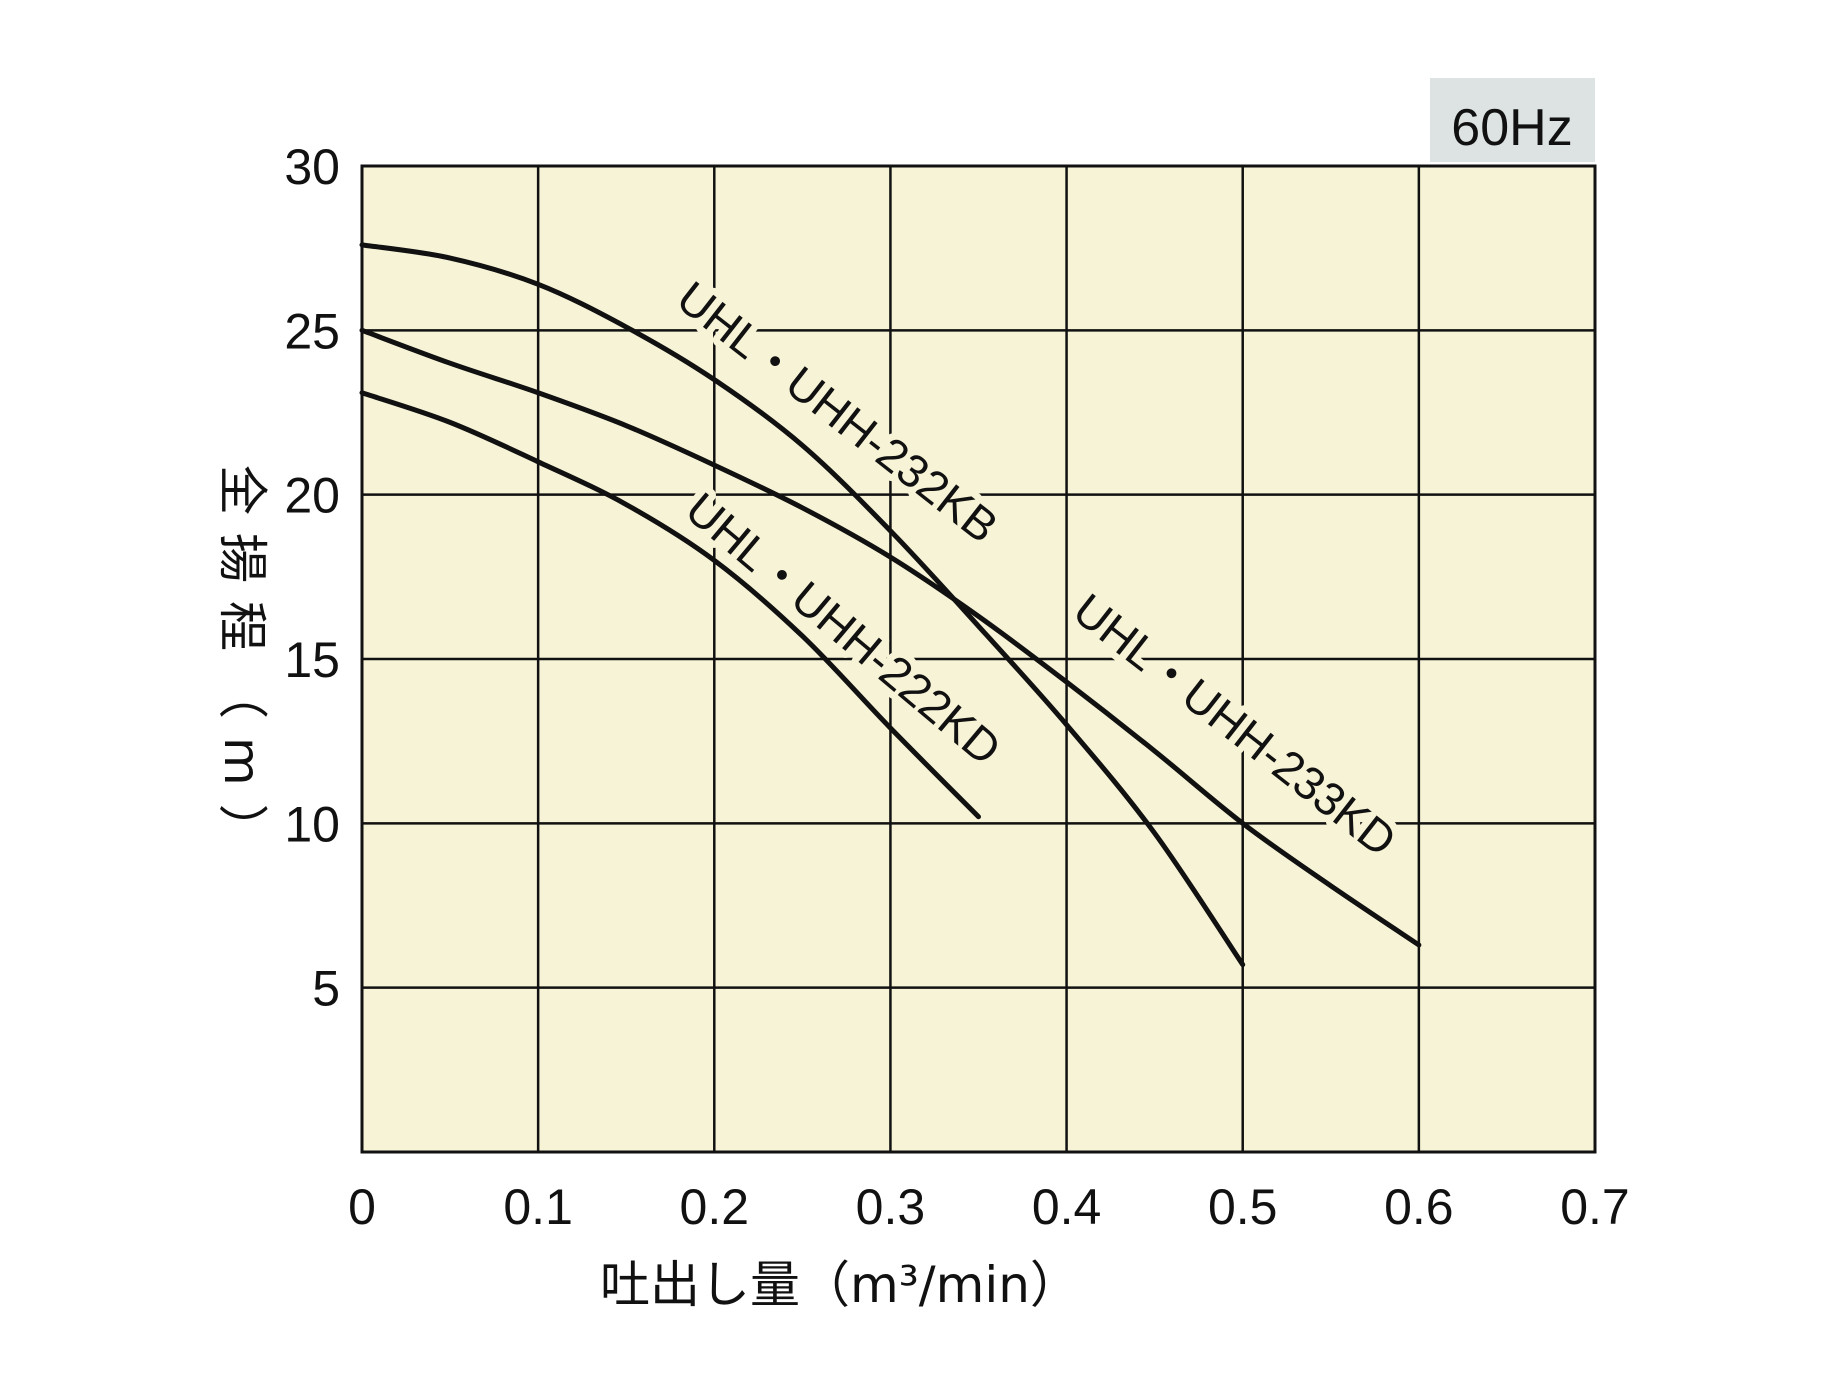  Describe the element at coordinates (326, 989) in the screenshot. I see `y-tick-label-0: 5` at that location.